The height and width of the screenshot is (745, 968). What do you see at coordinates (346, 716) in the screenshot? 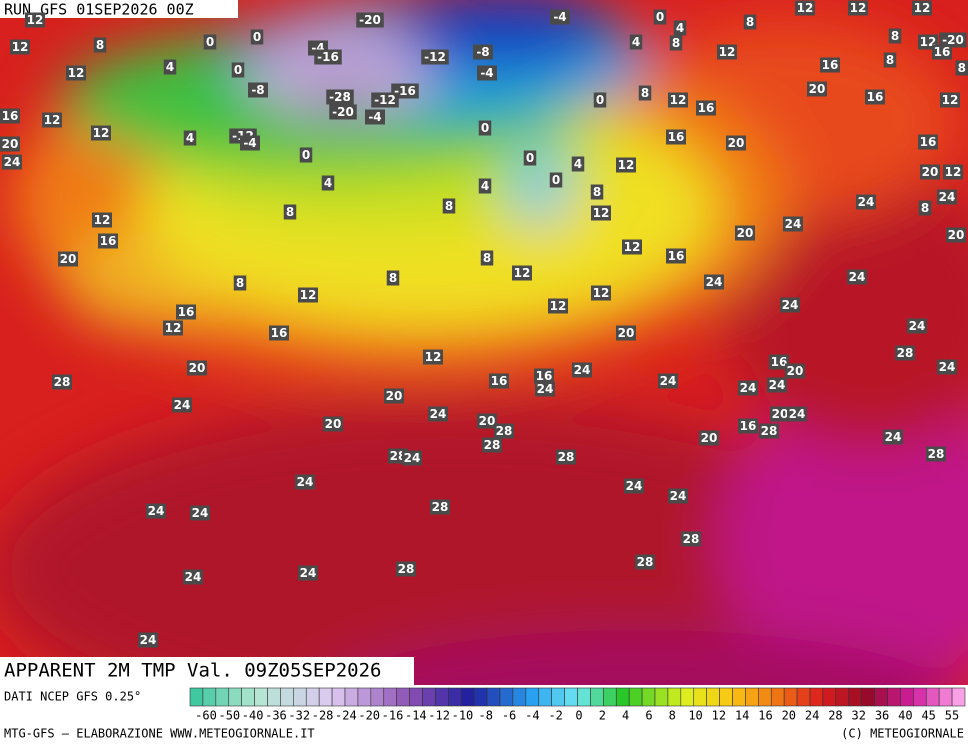
I see `colorbar-tick-label: -24` at bounding box center [346, 716].